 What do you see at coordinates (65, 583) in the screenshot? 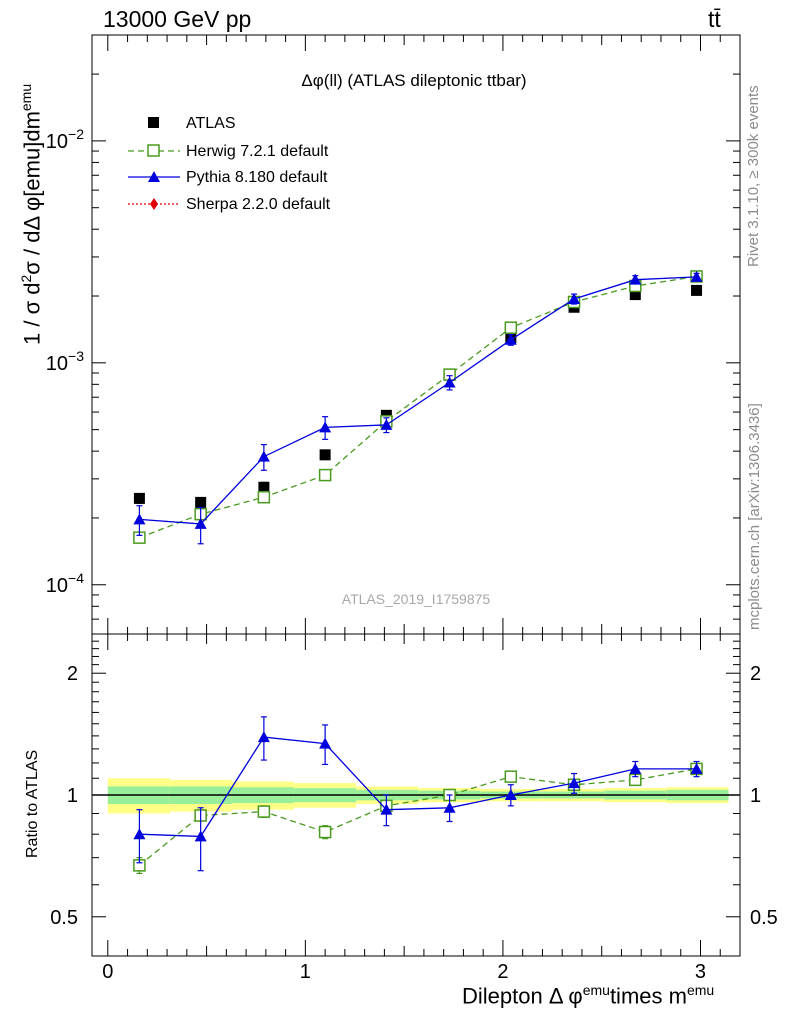
I see `main-ytick-label: 10⁻⁴` at bounding box center [65, 583].